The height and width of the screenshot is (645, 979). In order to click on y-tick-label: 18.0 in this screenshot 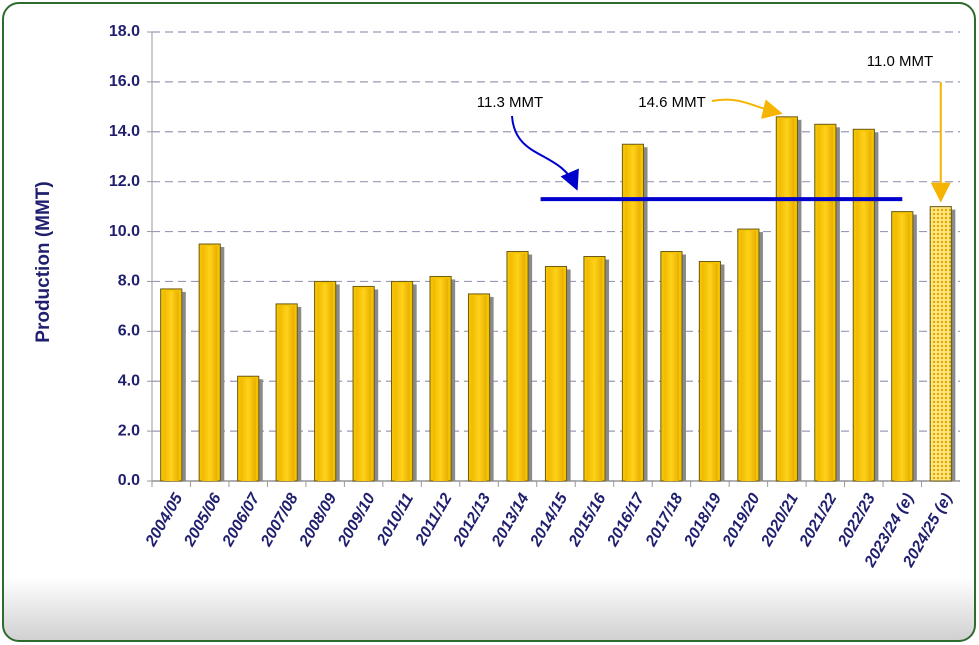, I will do `click(124, 31)`.